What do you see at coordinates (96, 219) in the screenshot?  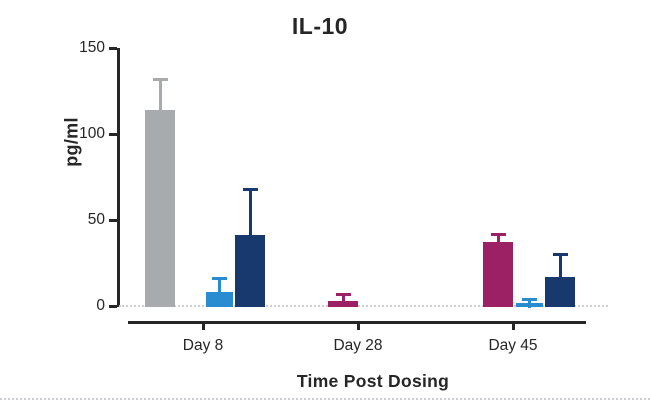 I see `y-tick-label: 50` at bounding box center [96, 219].